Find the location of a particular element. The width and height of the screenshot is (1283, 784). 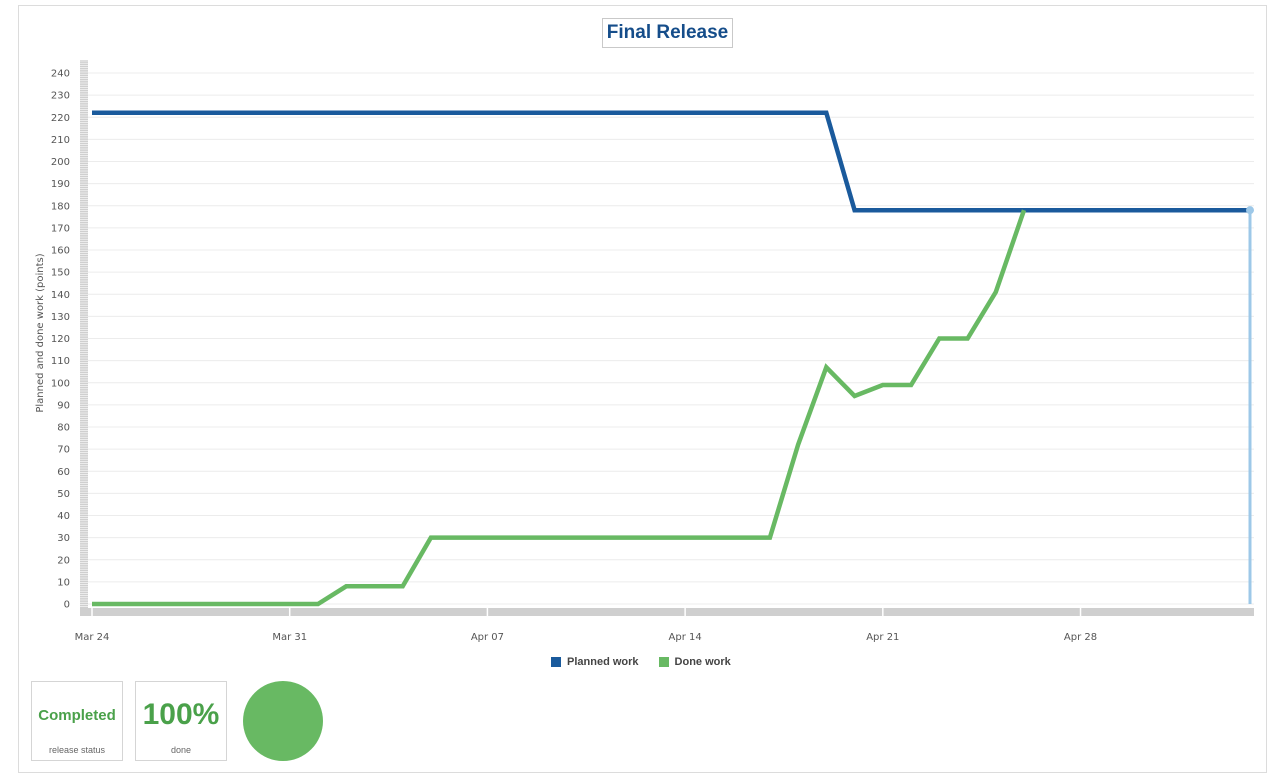

x-tick-label: Apr 07 is located at coordinates (487, 637).